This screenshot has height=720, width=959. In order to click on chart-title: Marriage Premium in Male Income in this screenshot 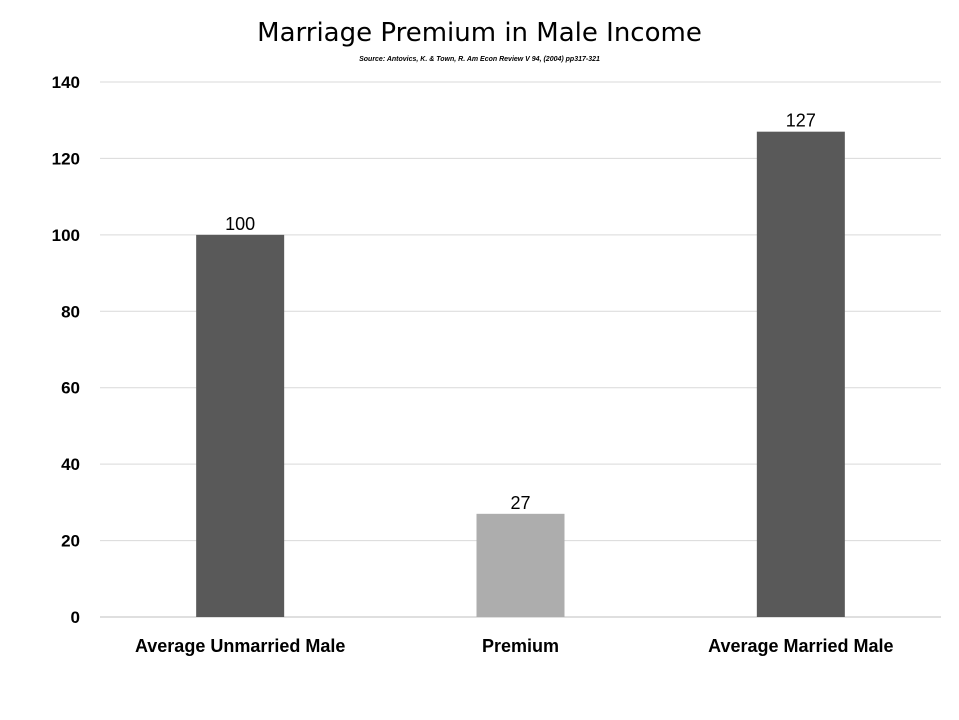, I will do `click(479, 33)`.